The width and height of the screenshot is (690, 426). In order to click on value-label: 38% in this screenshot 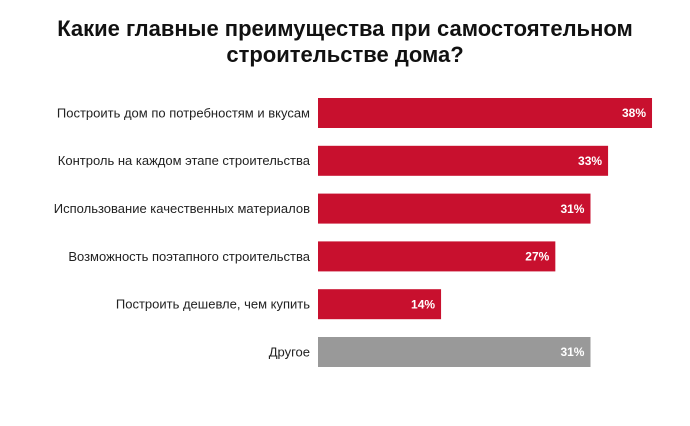, I will do `click(634, 113)`.